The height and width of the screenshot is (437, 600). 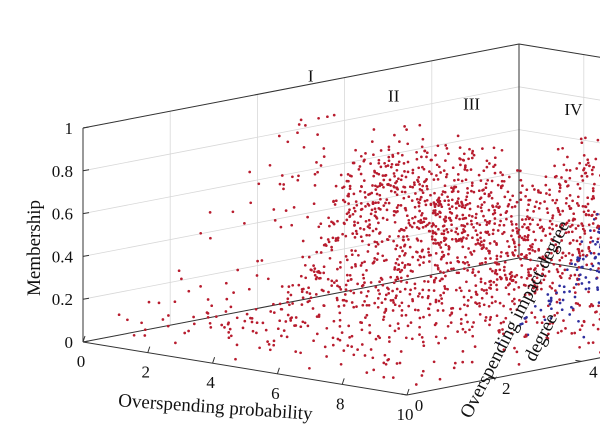 What do you see at coordinates (593, 371) in the screenshot?
I see `y-tick-label: 4` at bounding box center [593, 371].